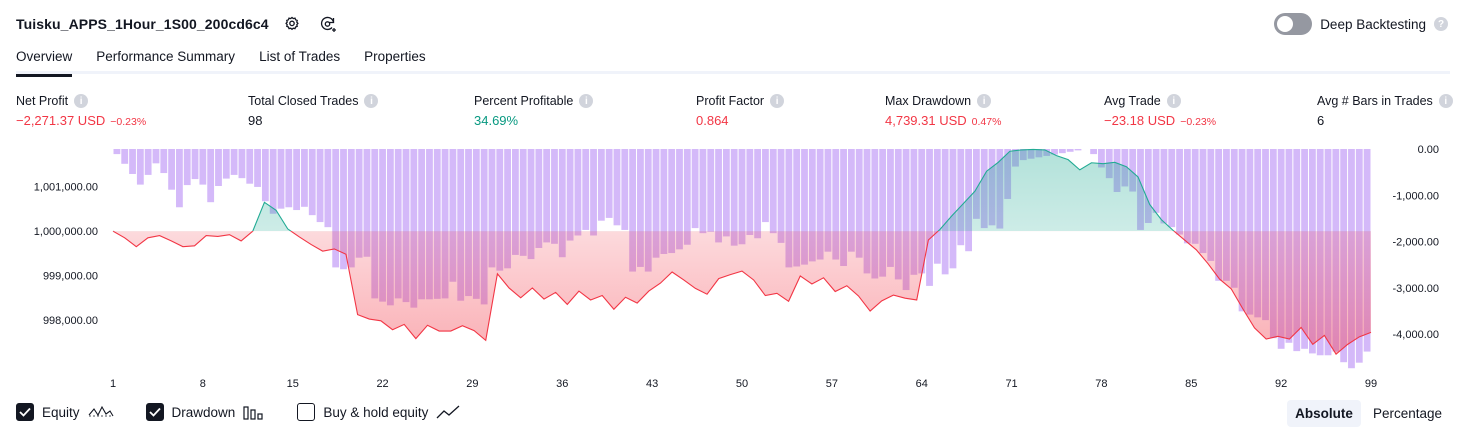 Image resolution: width=1466 pixels, height=438 pixels. What do you see at coordinates (1011, 384) in the screenshot?
I see `x-axis-tick: 71` at bounding box center [1011, 384].